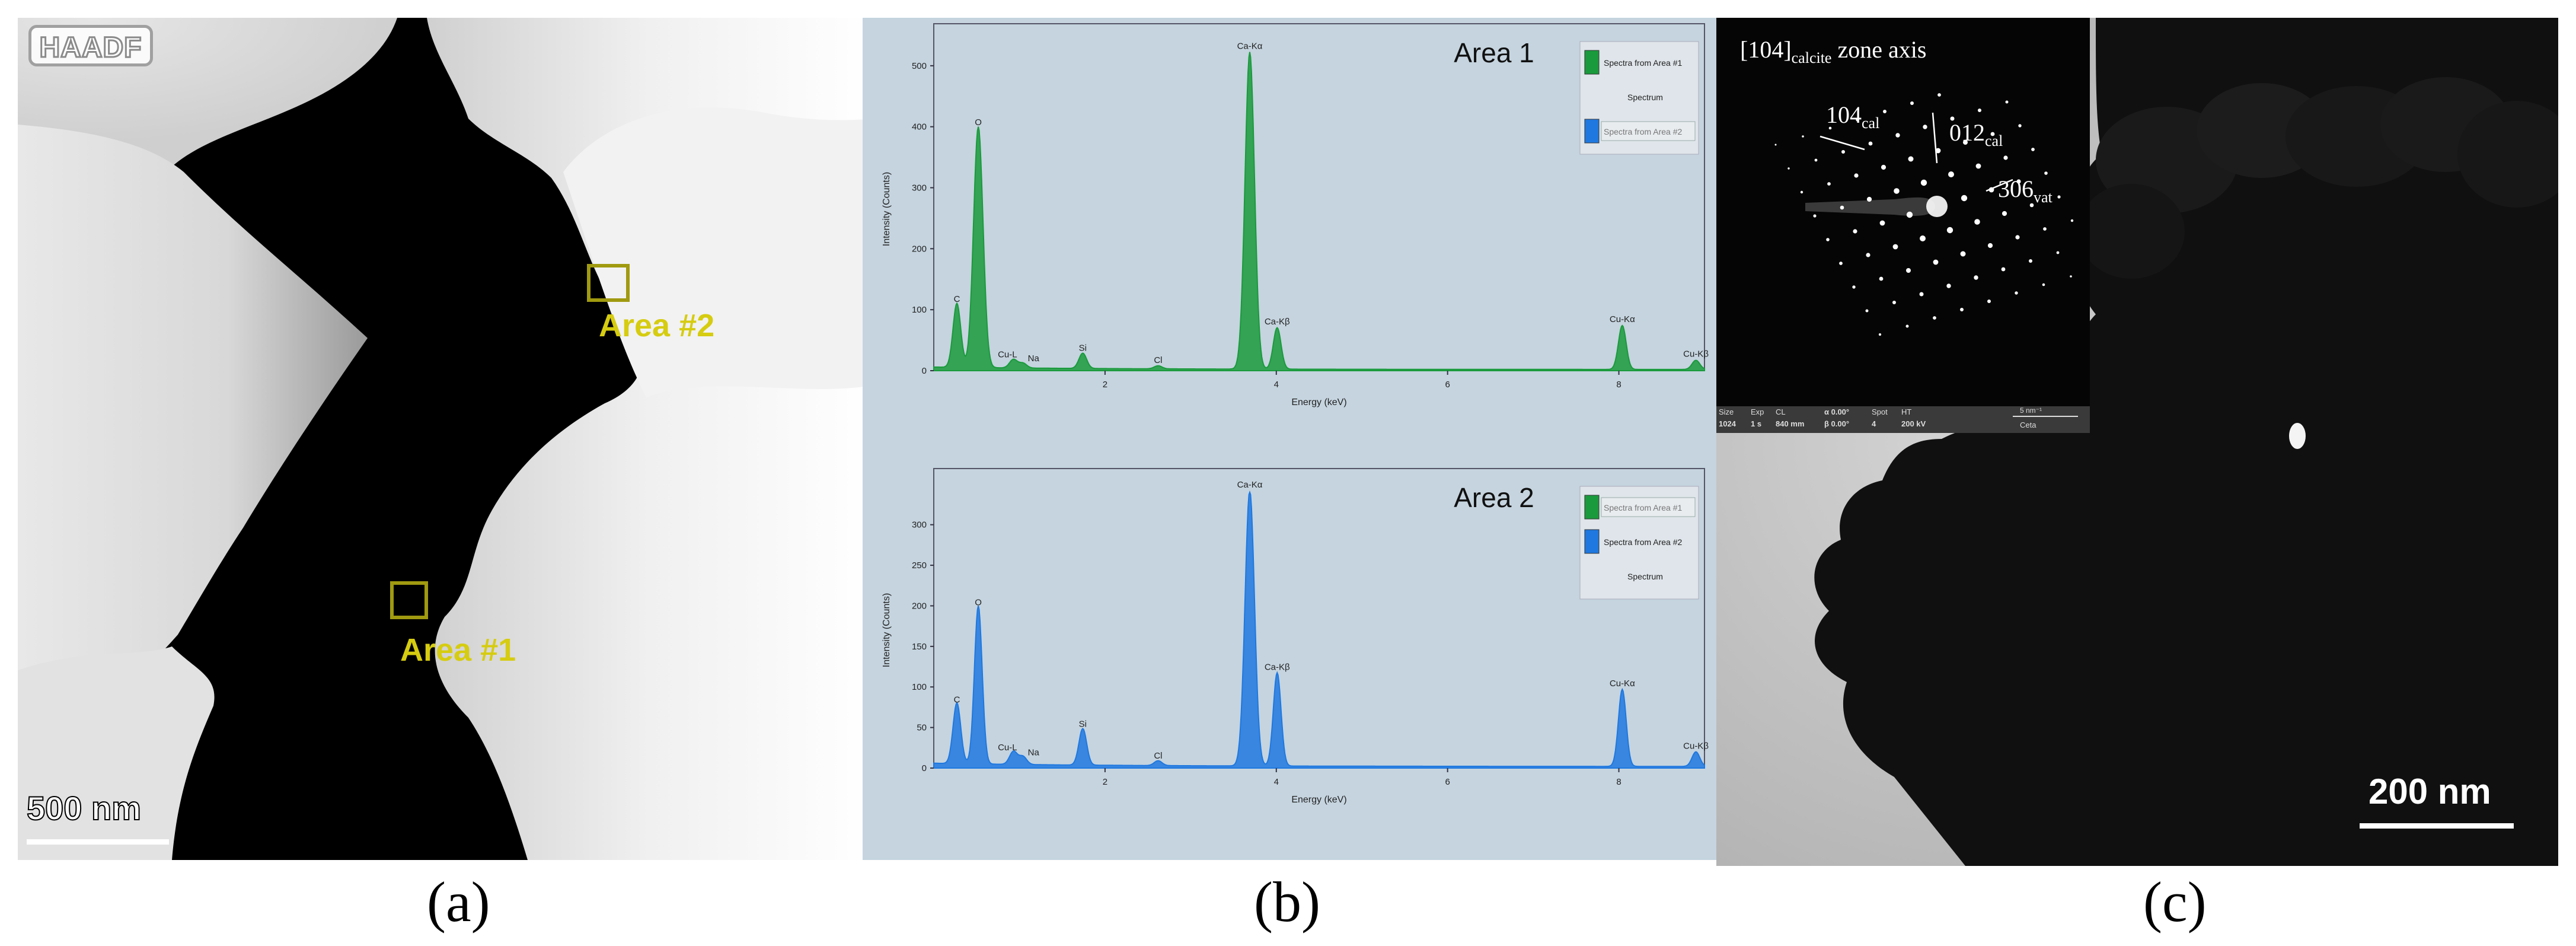 Image resolution: width=2576 pixels, height=946 pixels. I want to click on eds-ytick-label: 400, so click(919, 127).